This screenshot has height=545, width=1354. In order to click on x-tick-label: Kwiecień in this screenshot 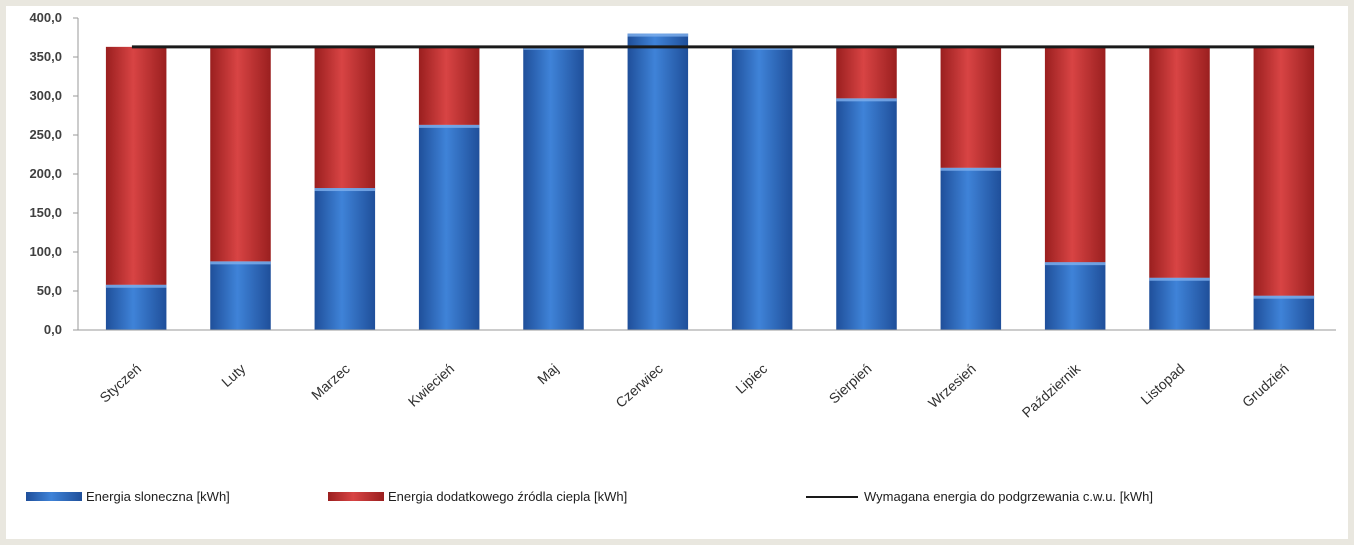, I will do `click(431, 384)`.